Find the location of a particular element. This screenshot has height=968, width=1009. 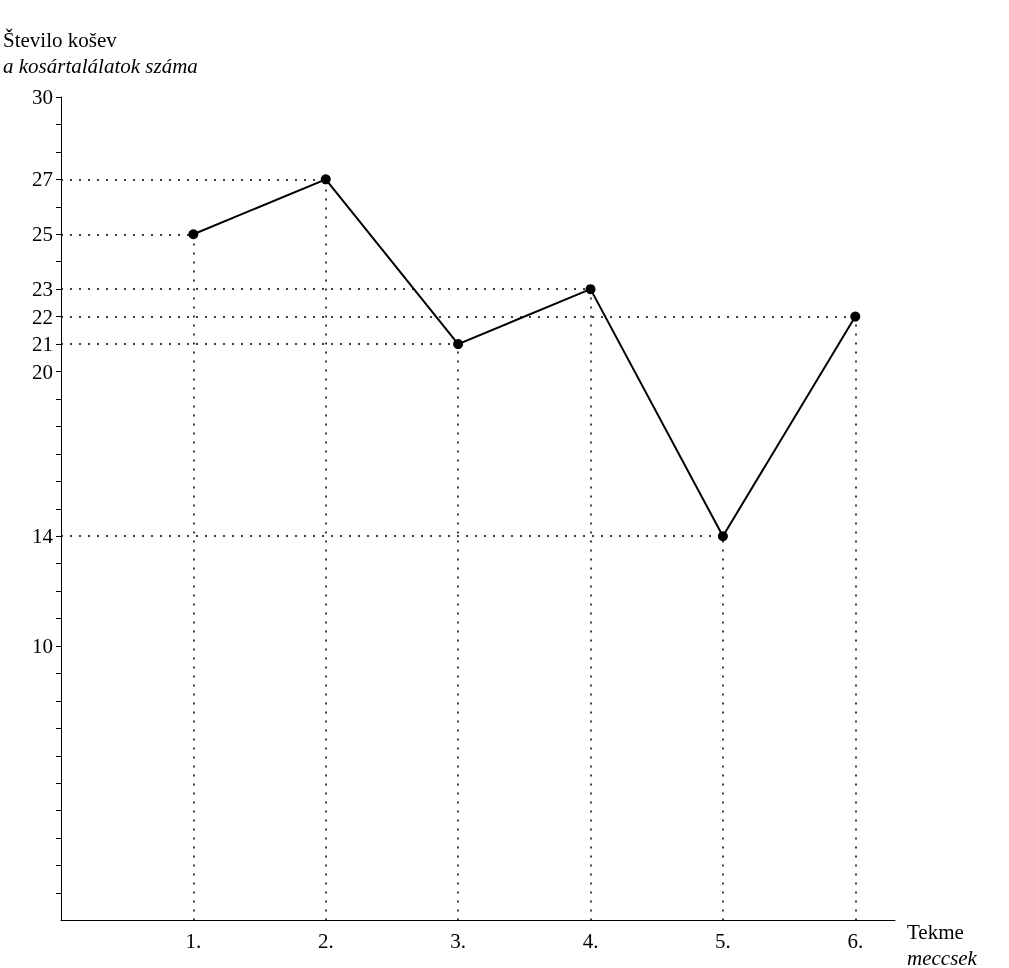

y-tick-label: 25 is located at coordinates (42, 234).